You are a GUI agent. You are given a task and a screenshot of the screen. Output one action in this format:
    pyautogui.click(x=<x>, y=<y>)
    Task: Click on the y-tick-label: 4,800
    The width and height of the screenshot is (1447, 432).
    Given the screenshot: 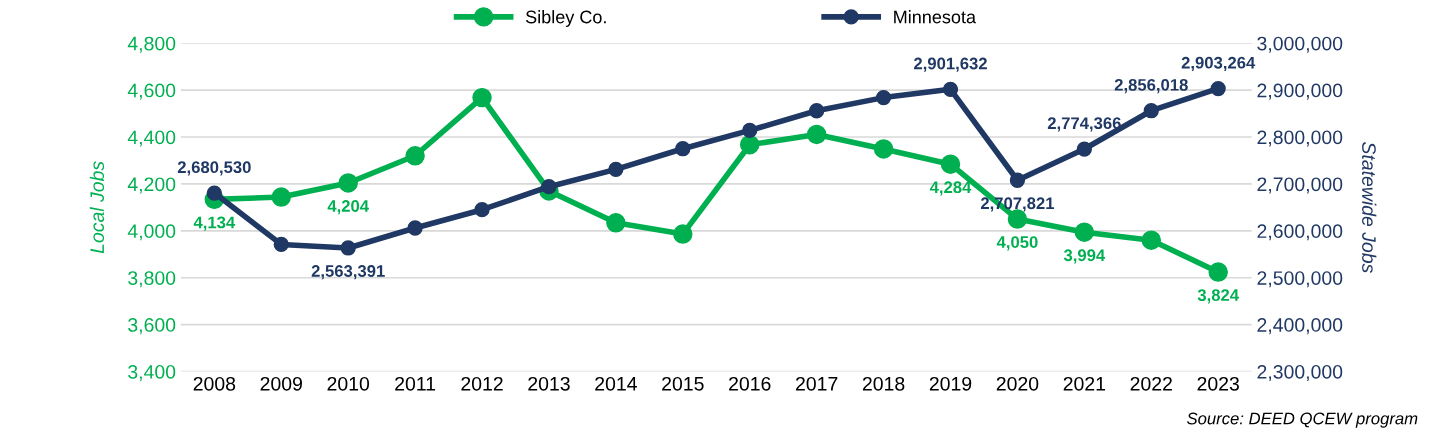 What is the action you would take?
    pyautogui.click(x=151, y=44)
    